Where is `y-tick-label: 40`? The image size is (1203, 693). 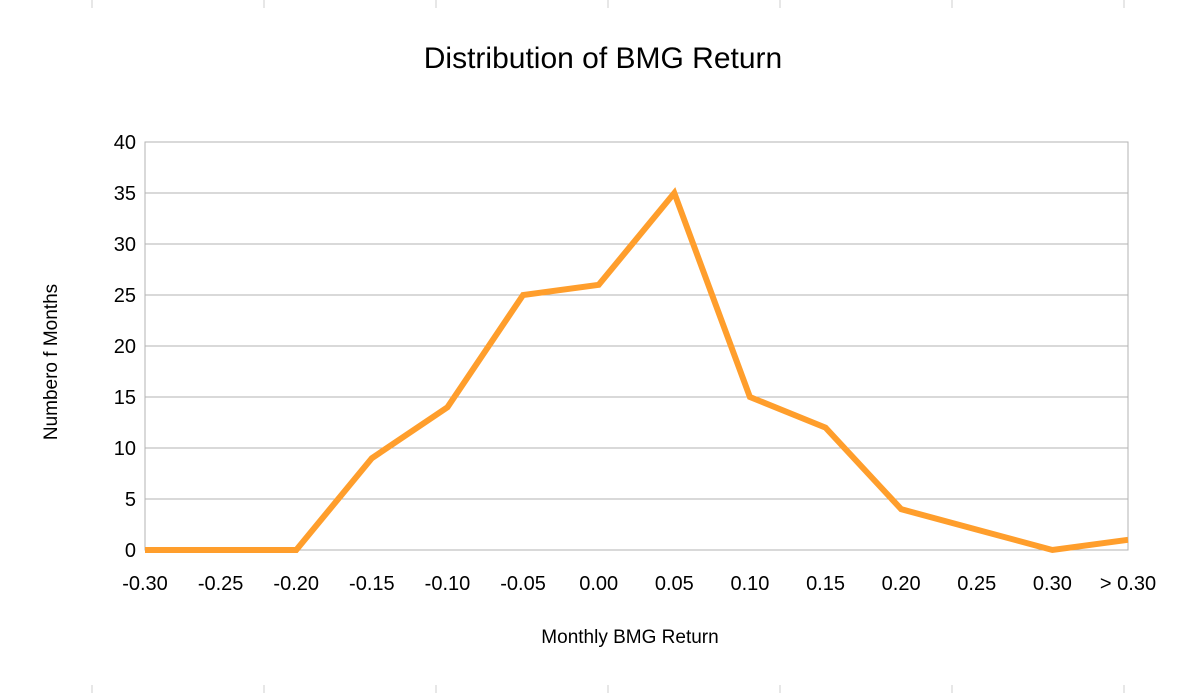 y-tick-label: 40 is located at coordinates (125, 143).